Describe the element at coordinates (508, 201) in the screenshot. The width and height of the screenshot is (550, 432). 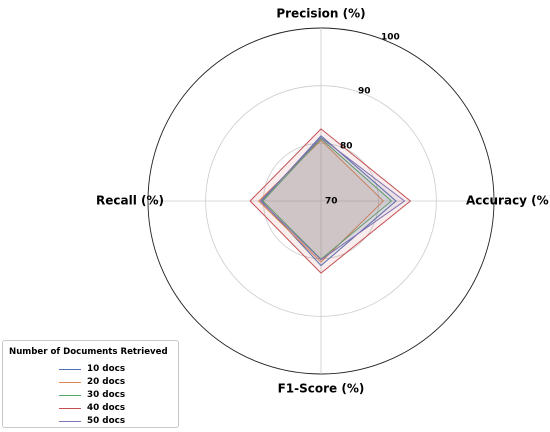
I see `axis-label-accuracy: Accuracy (%)` at that location.